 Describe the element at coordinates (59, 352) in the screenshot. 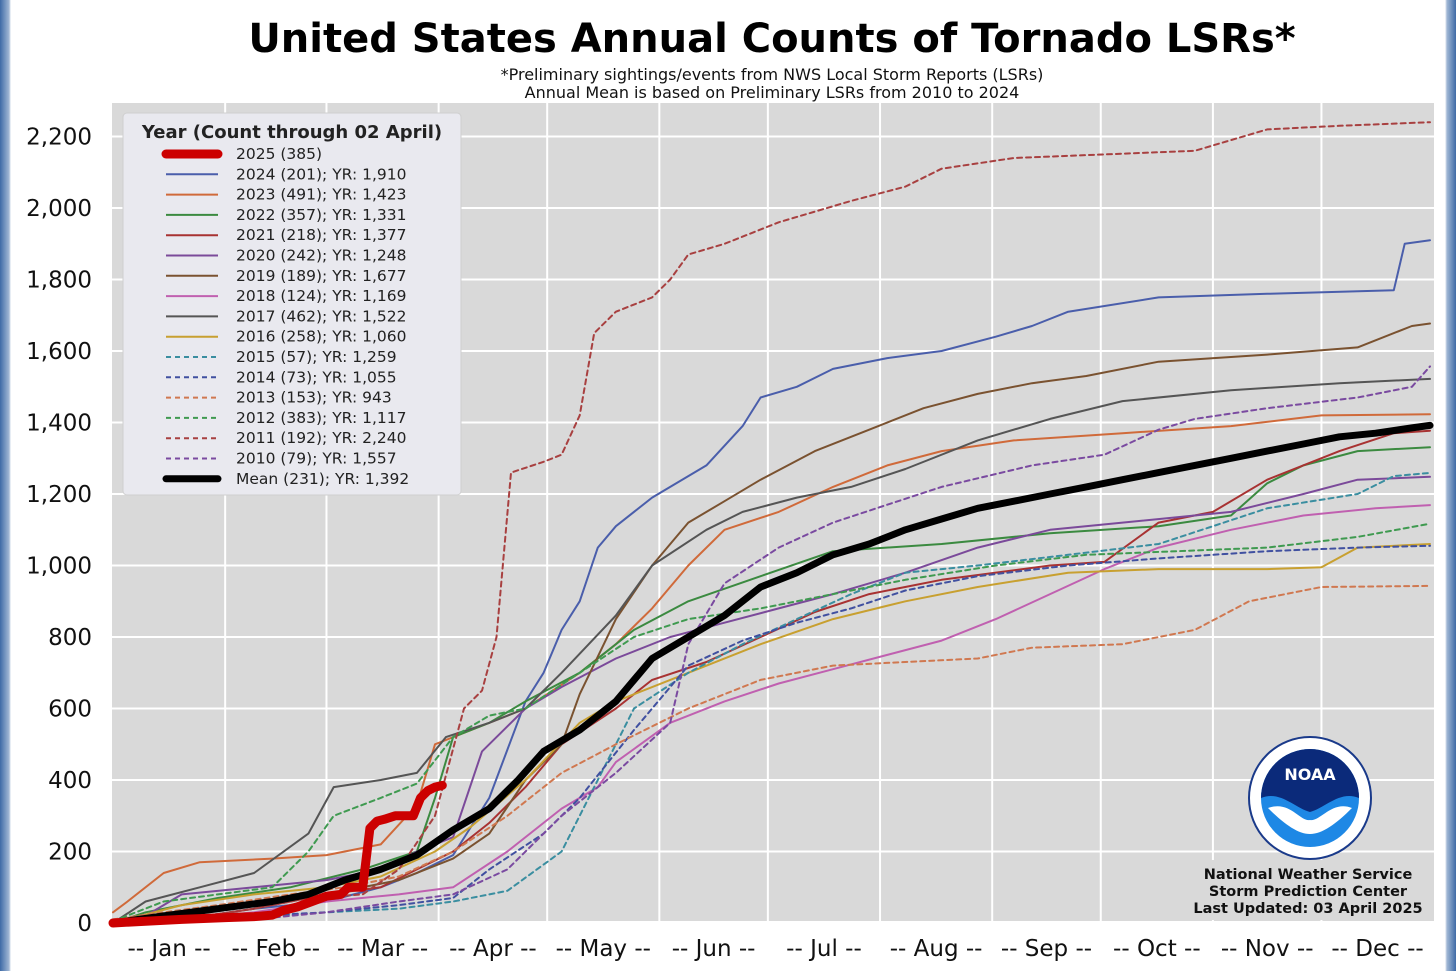

I see `y-tick-label: 1,600` at that location.